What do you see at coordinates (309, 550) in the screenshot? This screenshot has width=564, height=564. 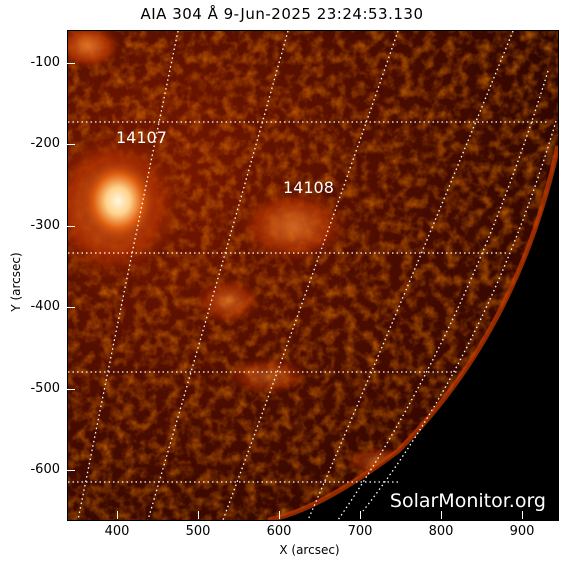 I see `x-axis-label: X (arcsec)` at bounding box center [309, 550].